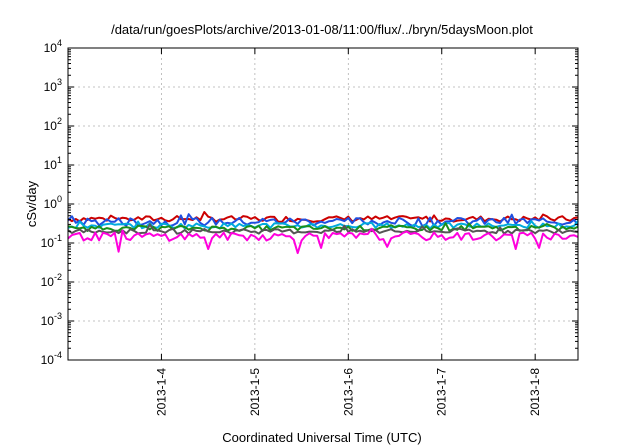 This screenshot has height=448, width=640. Describe the element at coordinates (321, 437) in the screenshot. I see `x-axis-label: Coordinated Universal Time (UTC)` at that location.